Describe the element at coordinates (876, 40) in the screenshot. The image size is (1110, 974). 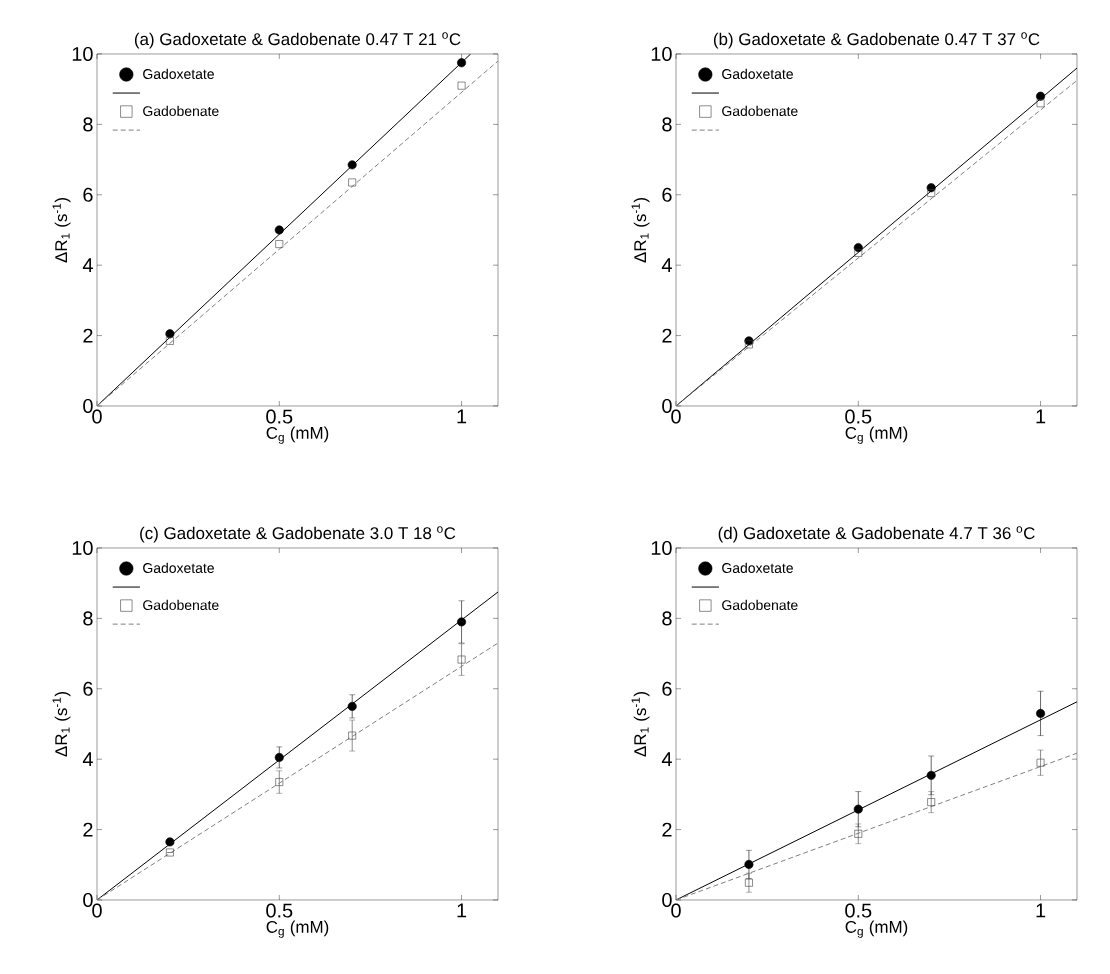
I see `chart-title: (b) Gadoxetate & Gadobenate 0.47 T 37 $^{o}$C` at that location.